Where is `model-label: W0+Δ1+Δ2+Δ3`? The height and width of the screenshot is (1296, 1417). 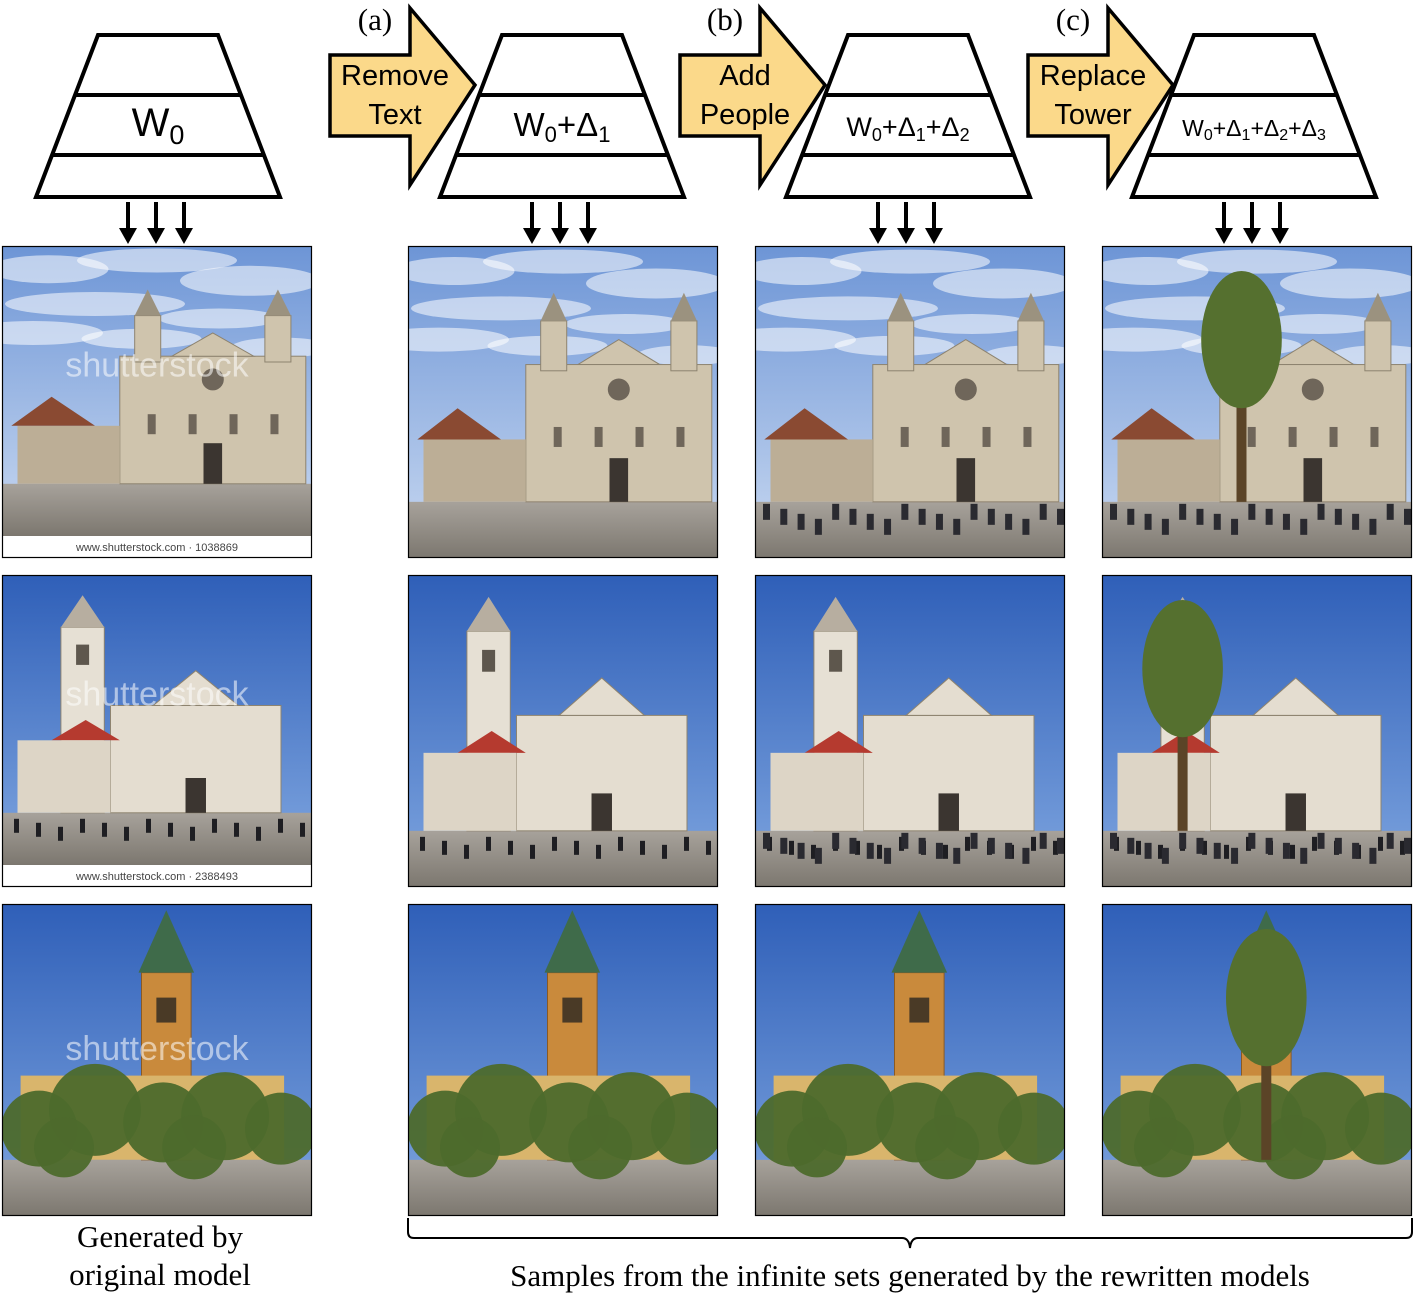 model-label: W0+Δ1+Δ2+Δ3 is located at coordinates (1254, 129).